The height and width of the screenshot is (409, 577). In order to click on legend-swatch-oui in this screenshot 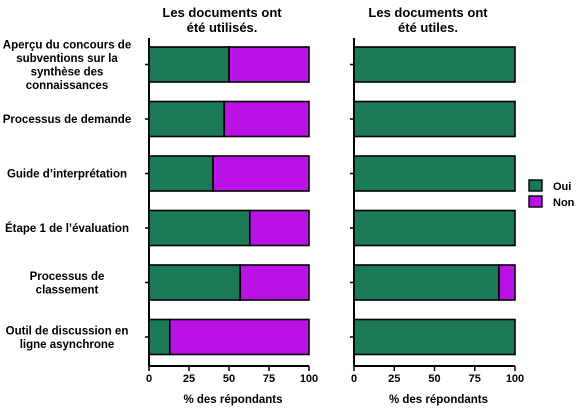, I will do `click(535, 185)`.